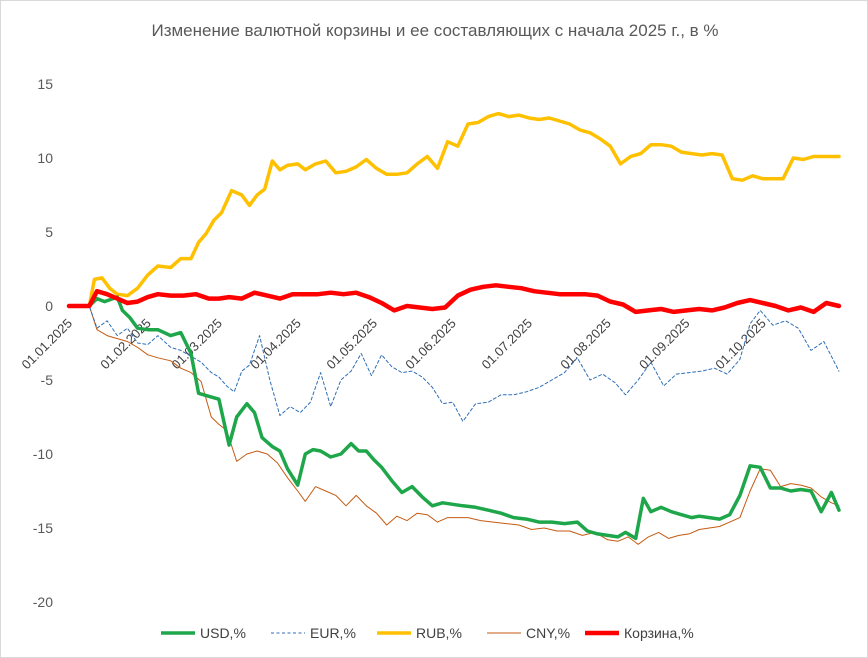  Describe the element at coordinates (45, 84) in the screenshot. I see `y-tick-label: 15` at that location.